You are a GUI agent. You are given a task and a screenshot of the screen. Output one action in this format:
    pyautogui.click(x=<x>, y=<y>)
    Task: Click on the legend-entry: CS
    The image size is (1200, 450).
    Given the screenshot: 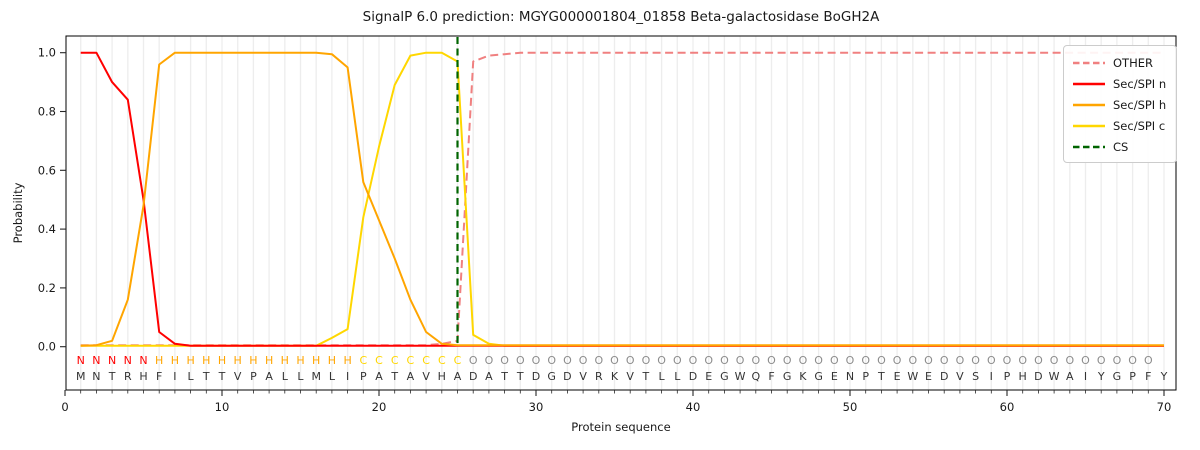 What is the action you would take?
    pyautogui.click(x=1120, y=146)
    